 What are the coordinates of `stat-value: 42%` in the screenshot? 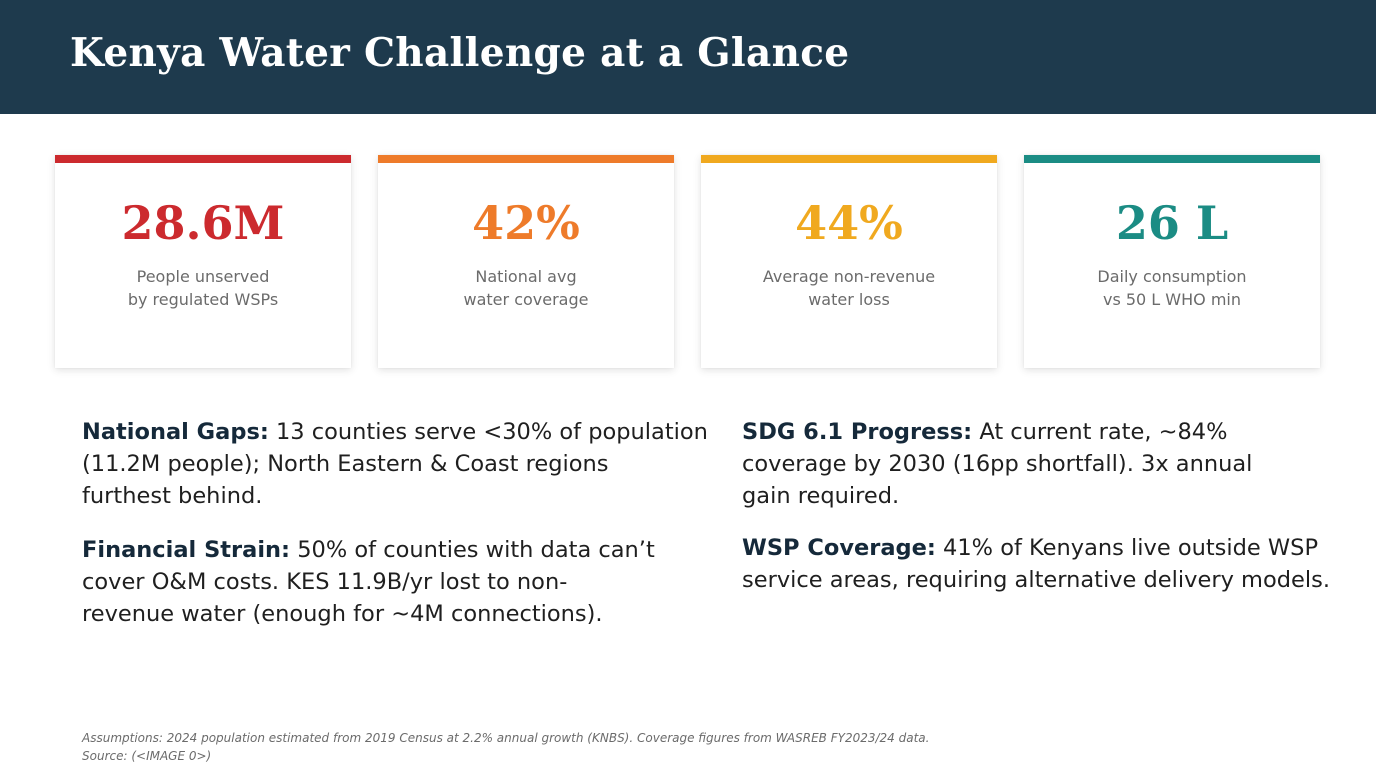 It's located at (526, 223).